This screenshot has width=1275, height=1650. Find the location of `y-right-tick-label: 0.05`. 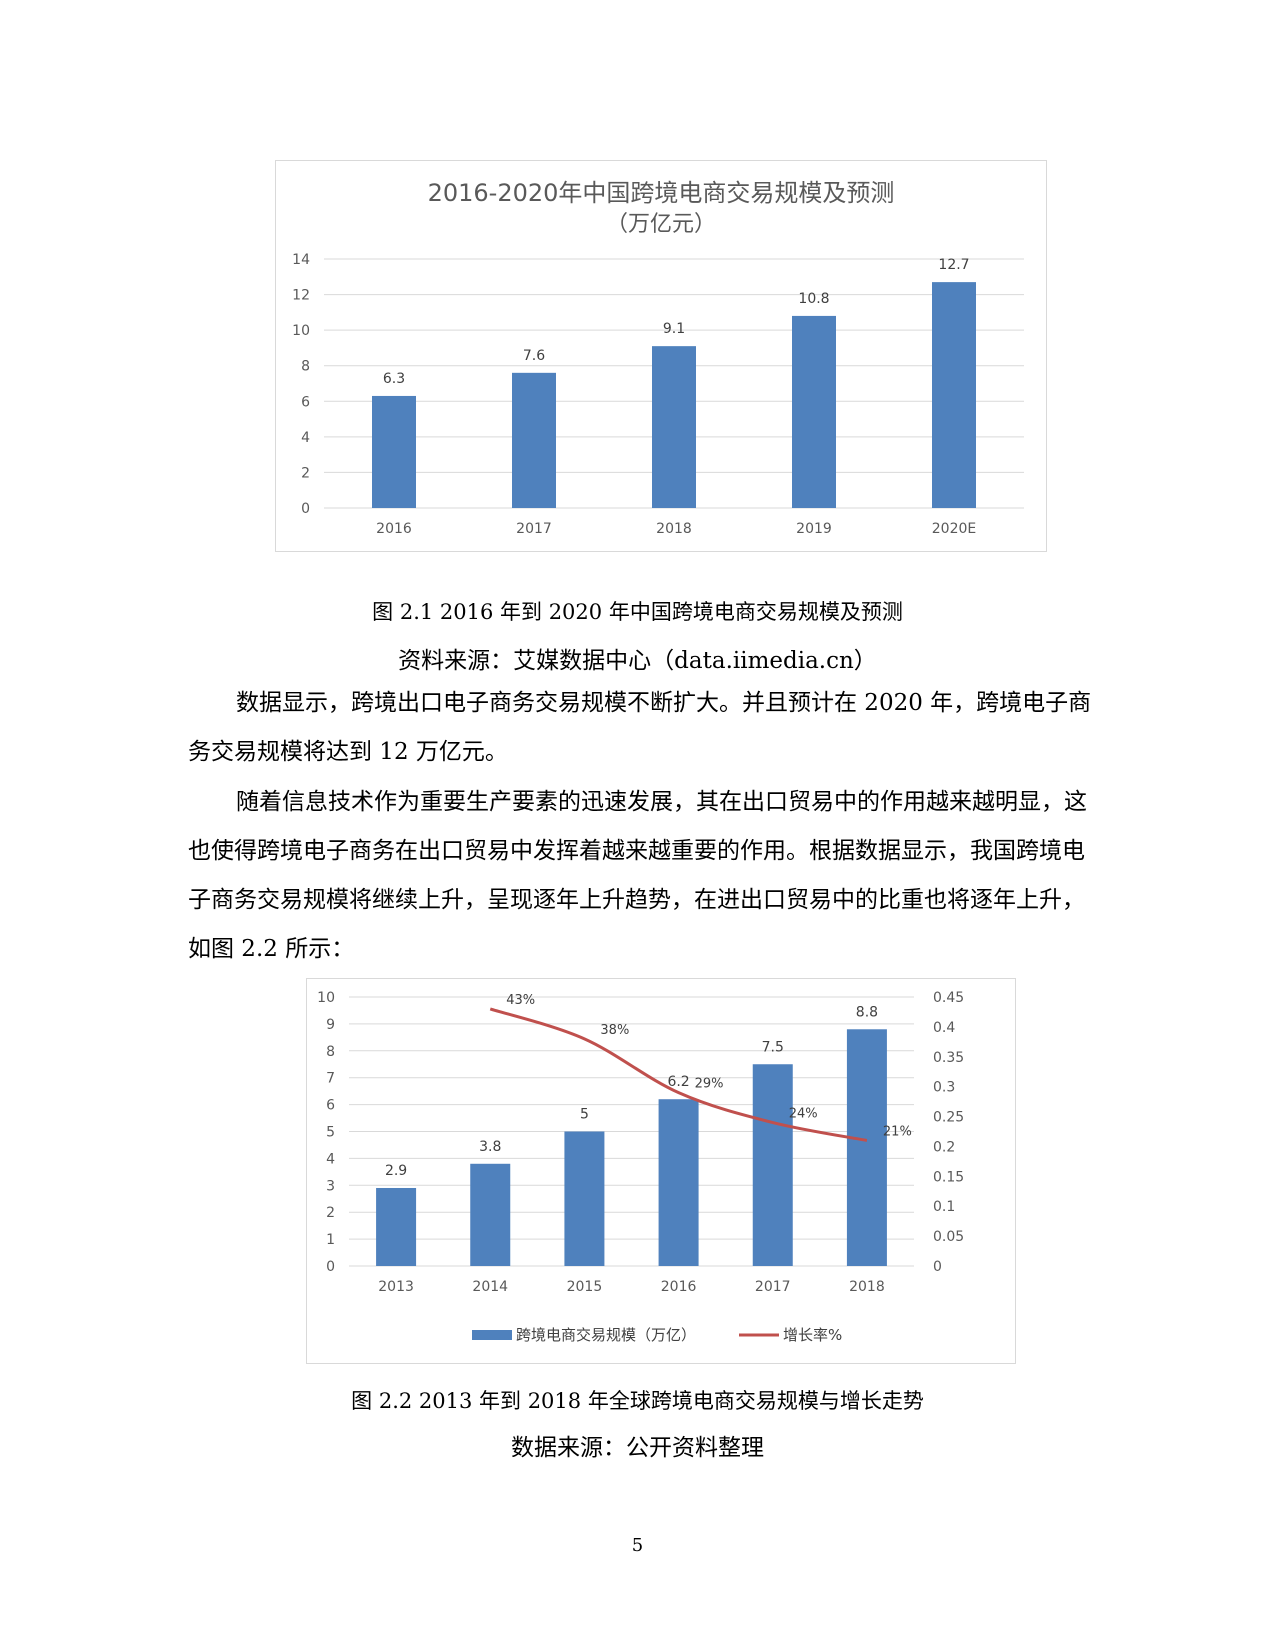

y-right-tick-label: 0.05 is located at coordinates (948, 1237).